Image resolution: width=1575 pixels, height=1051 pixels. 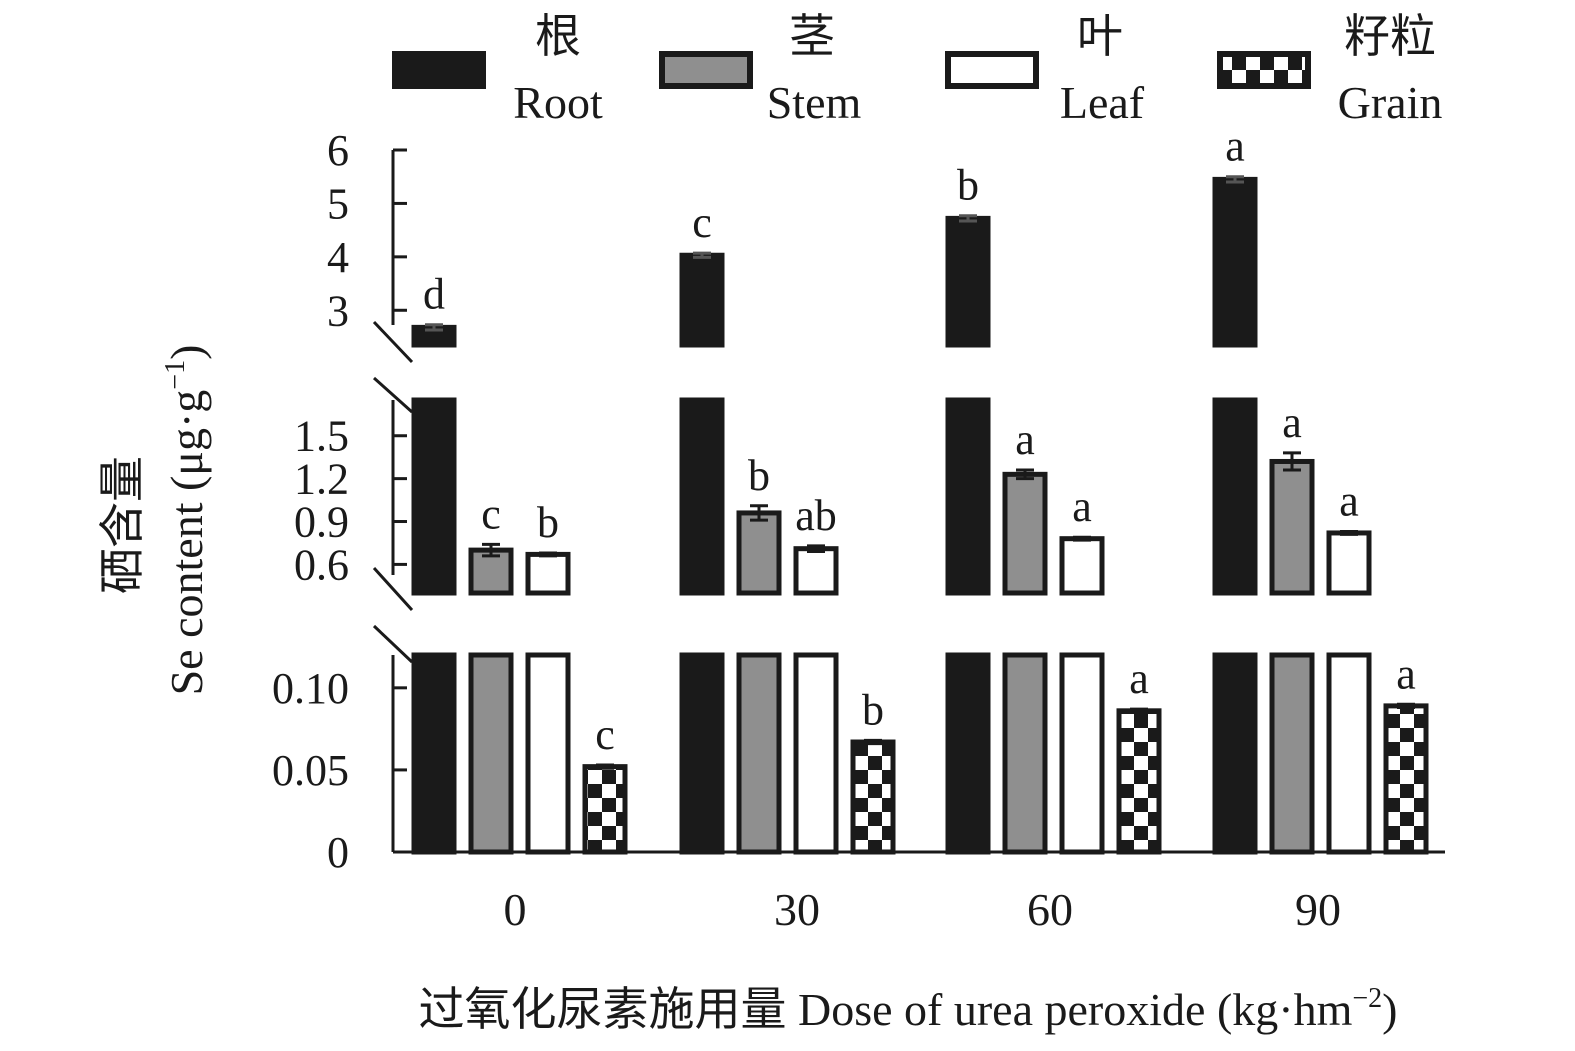 What do you see at coordinates (321, 564) in the screenshot?
I see `y-tick-label-middle: 0.6` at bounding box center [321, 564].